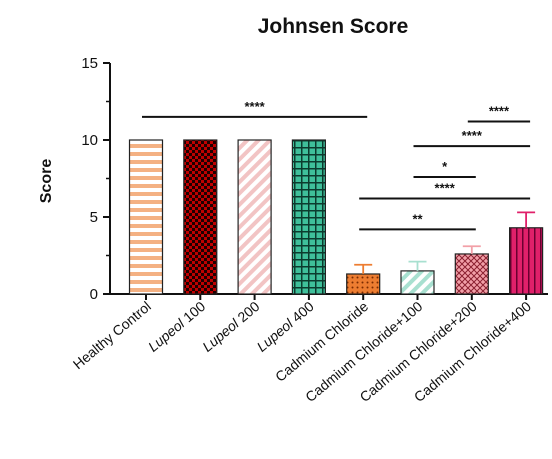  What do you see at coordinates (177, 326) in the screenshot?
I see `category-label: Lupeol 100` at bounding box center [177, 326].